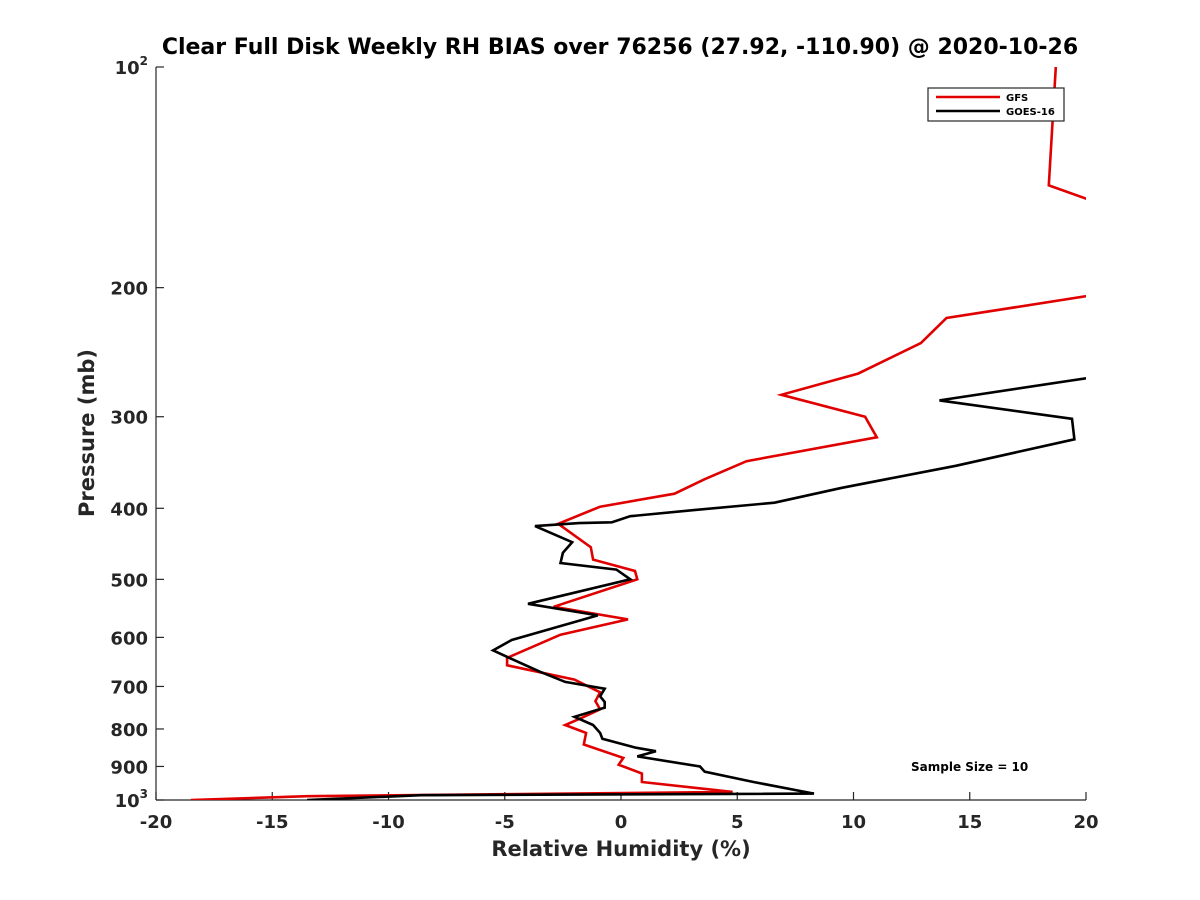 This screenshot has height=900, width=1200. I want to click on x-tick-label: 15, so click(969, 822).